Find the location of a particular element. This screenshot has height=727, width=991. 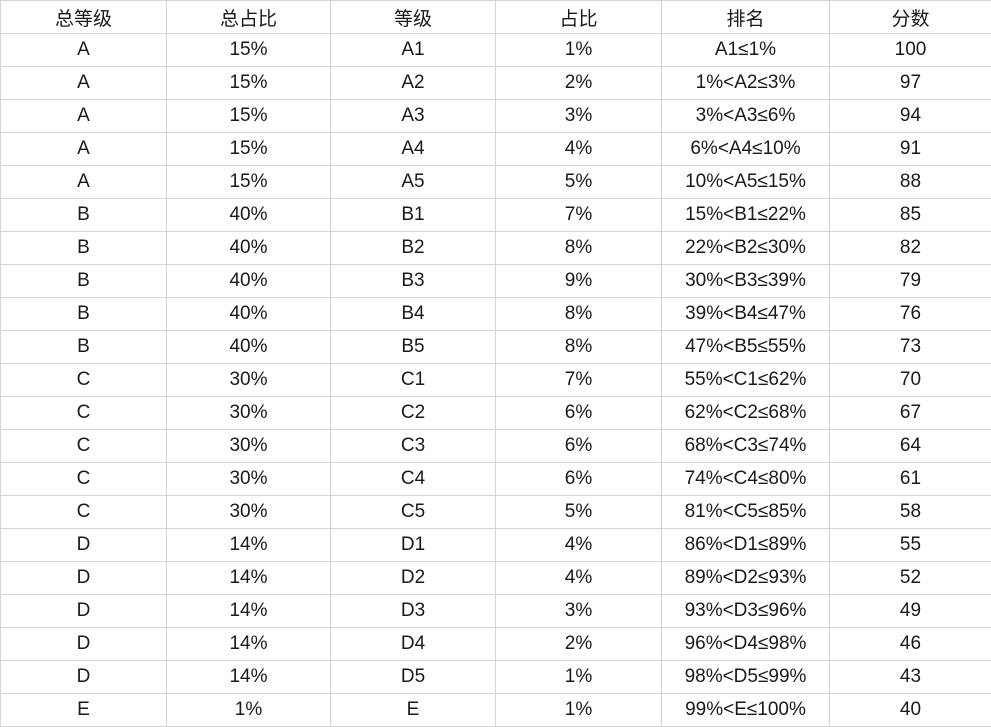

cell-grade: A4 is located at coordinates (413, 149).